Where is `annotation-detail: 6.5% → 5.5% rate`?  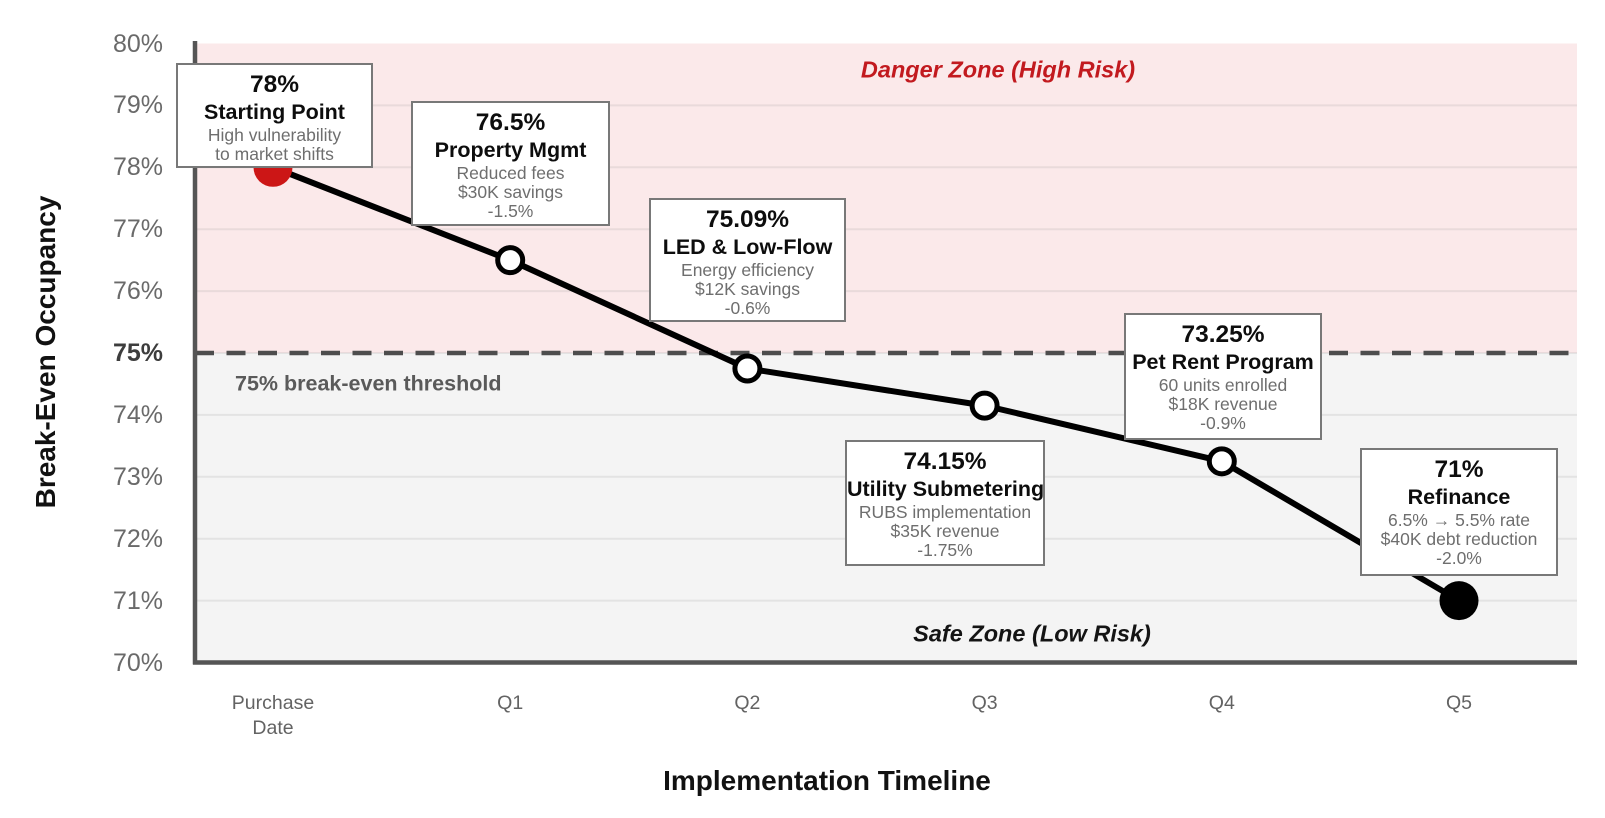 annotation-detail: 6.5% → 5.5% rate is located at coordinates (1459, 520).